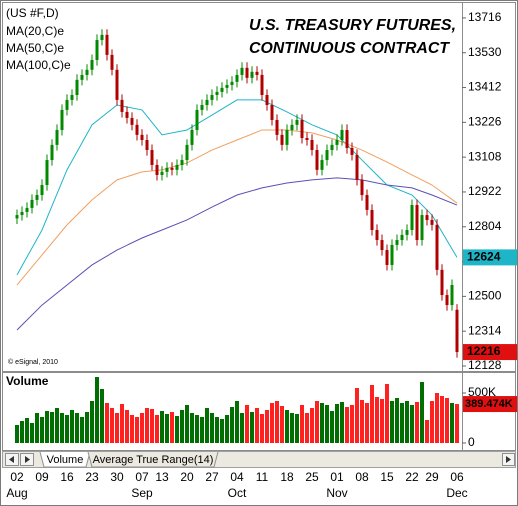 The width and height of the screenshot is (518, 506). What do you see at coordinates (349, 48) in the screenshot?
I see `chart-title: CONTINUOUS CONTRACT` at bounding box center [349, 48].